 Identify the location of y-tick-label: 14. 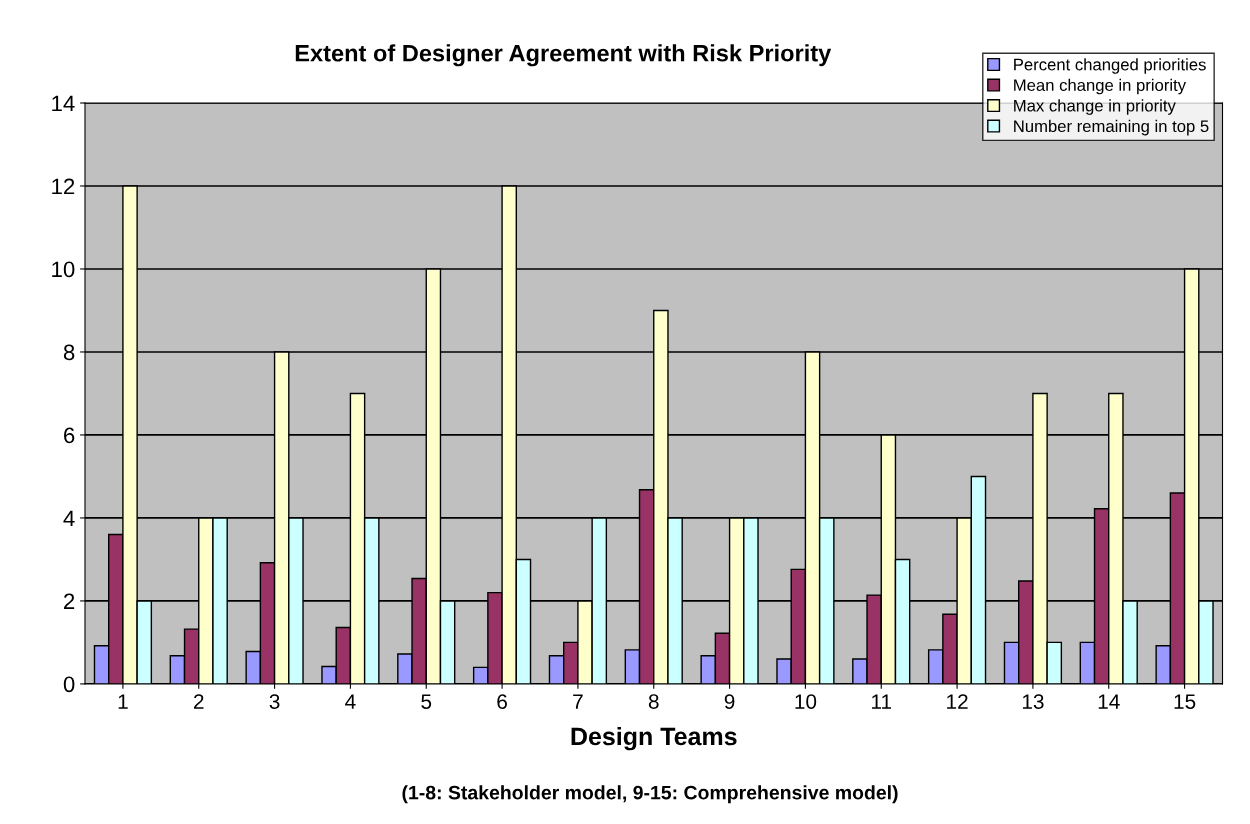
(63, 103).